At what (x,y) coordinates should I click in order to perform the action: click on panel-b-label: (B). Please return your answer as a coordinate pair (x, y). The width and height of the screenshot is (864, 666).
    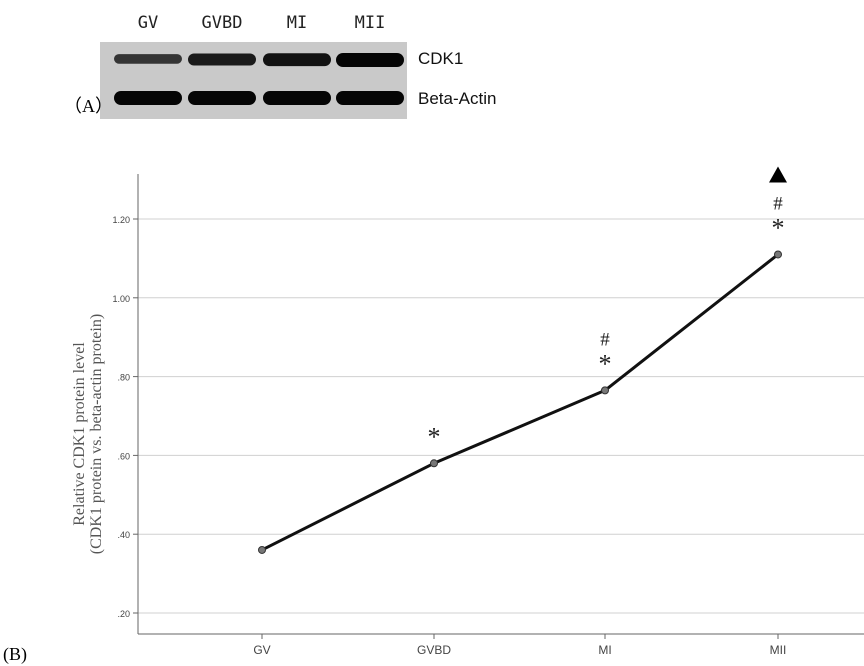
    Looking at the image, I should click on (15, 654).